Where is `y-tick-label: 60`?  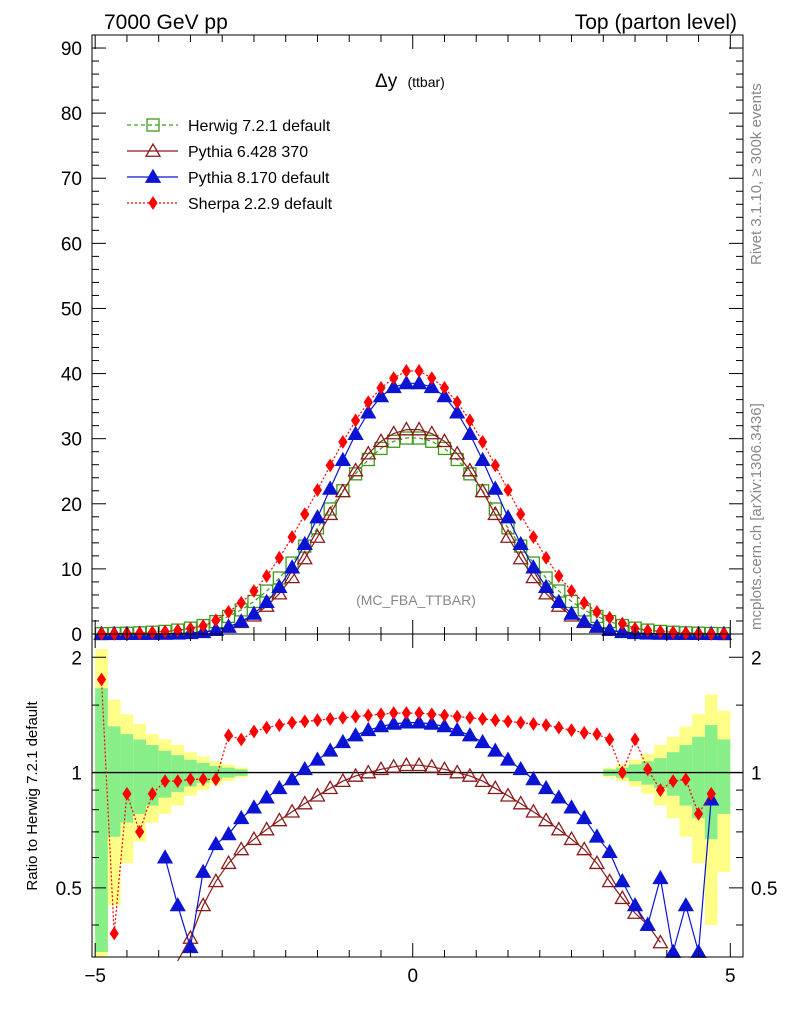
y-tick-label: 60 is located at coordinates (71, 244).